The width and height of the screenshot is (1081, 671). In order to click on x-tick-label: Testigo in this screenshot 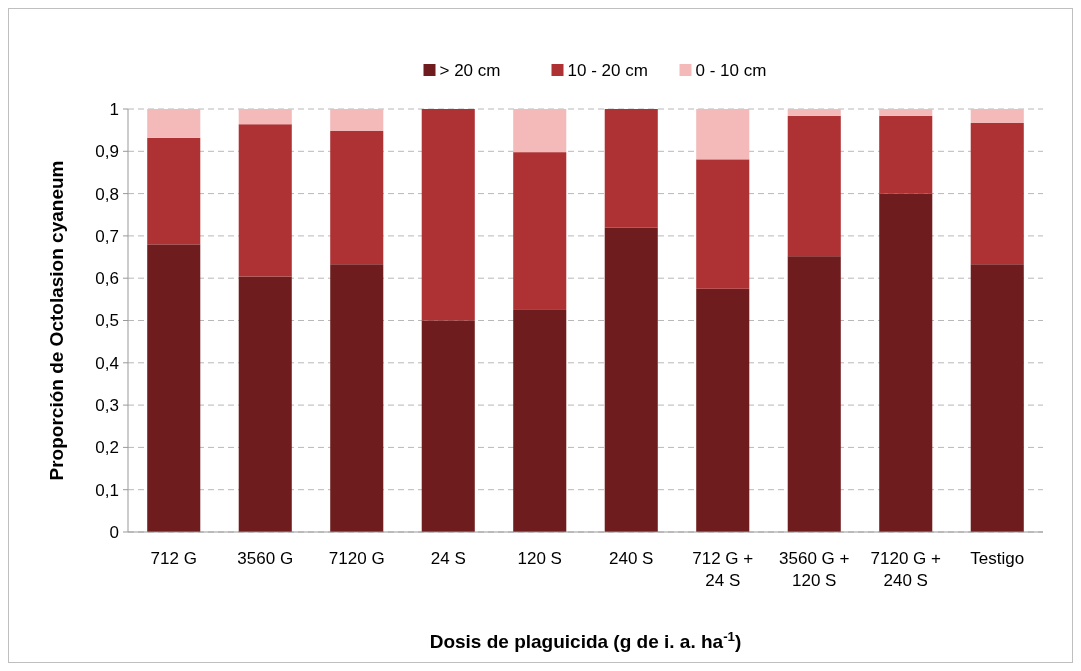, I will do `click(997, 558)`.